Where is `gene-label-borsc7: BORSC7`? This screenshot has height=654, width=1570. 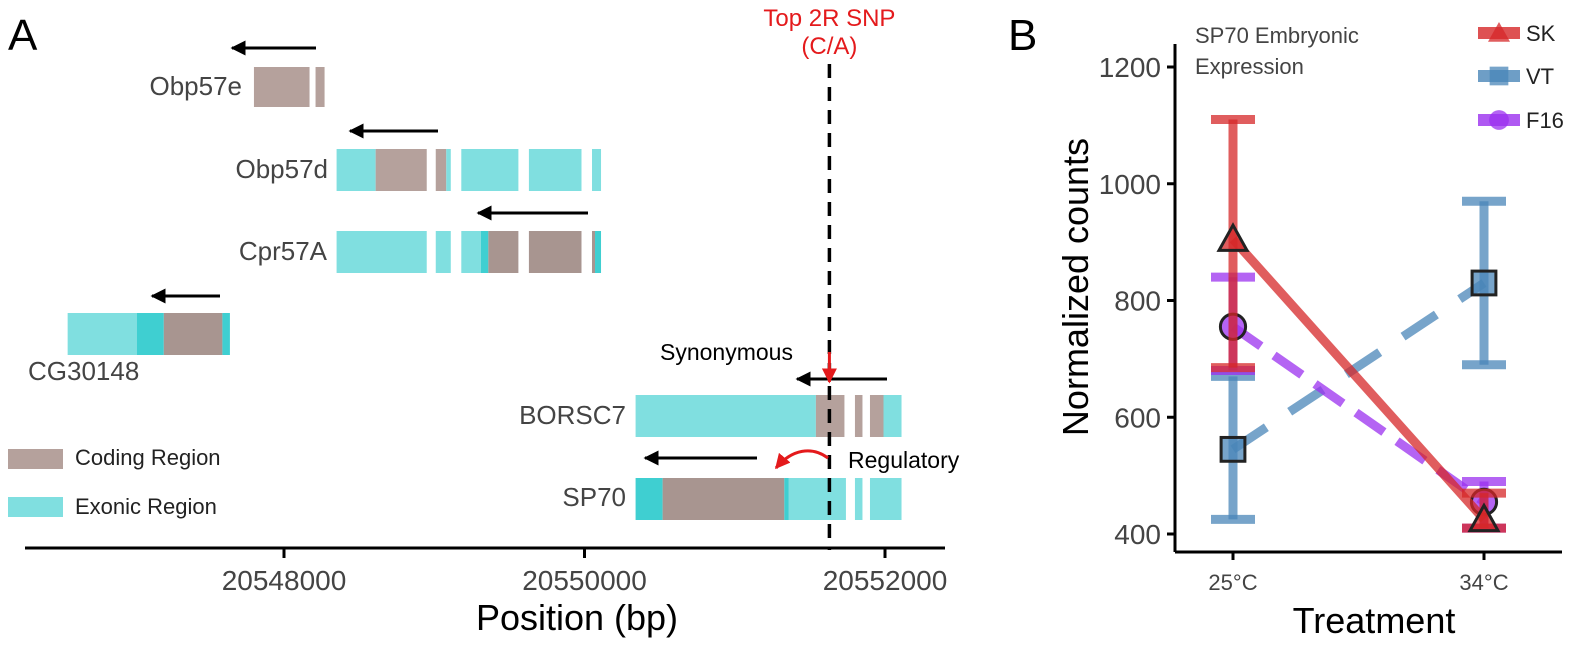
gene-label-borsc7: BORSC7 is located at coordinates (572, 415).